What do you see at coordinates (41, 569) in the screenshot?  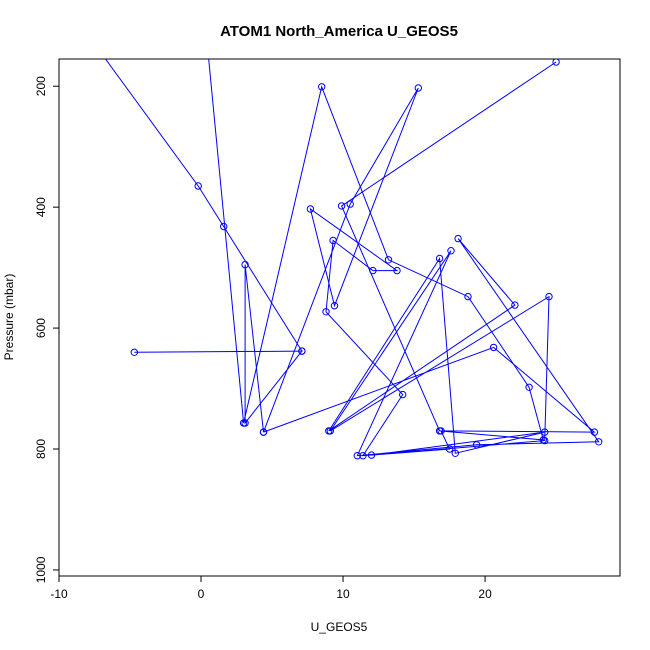 I see `y-tick-label: 1000` at bounding box center [41, 569].